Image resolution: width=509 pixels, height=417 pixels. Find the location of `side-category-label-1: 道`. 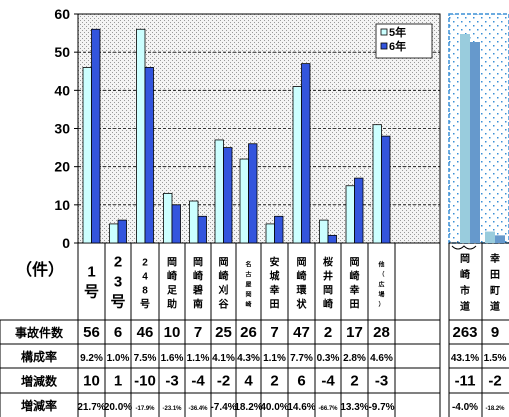

side-category-label-1: 道 is located at coordinates (465, 306).